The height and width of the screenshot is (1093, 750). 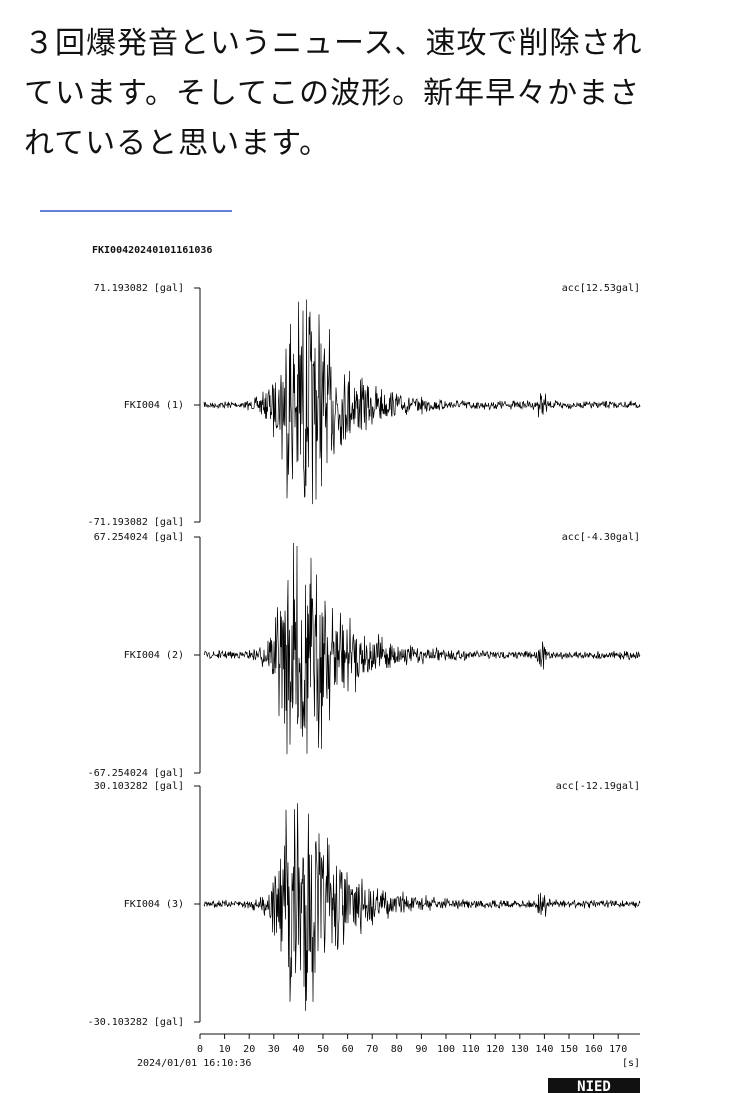 I want to click on min-label: -30.103282 [gal], so click(x=136, y=1022).